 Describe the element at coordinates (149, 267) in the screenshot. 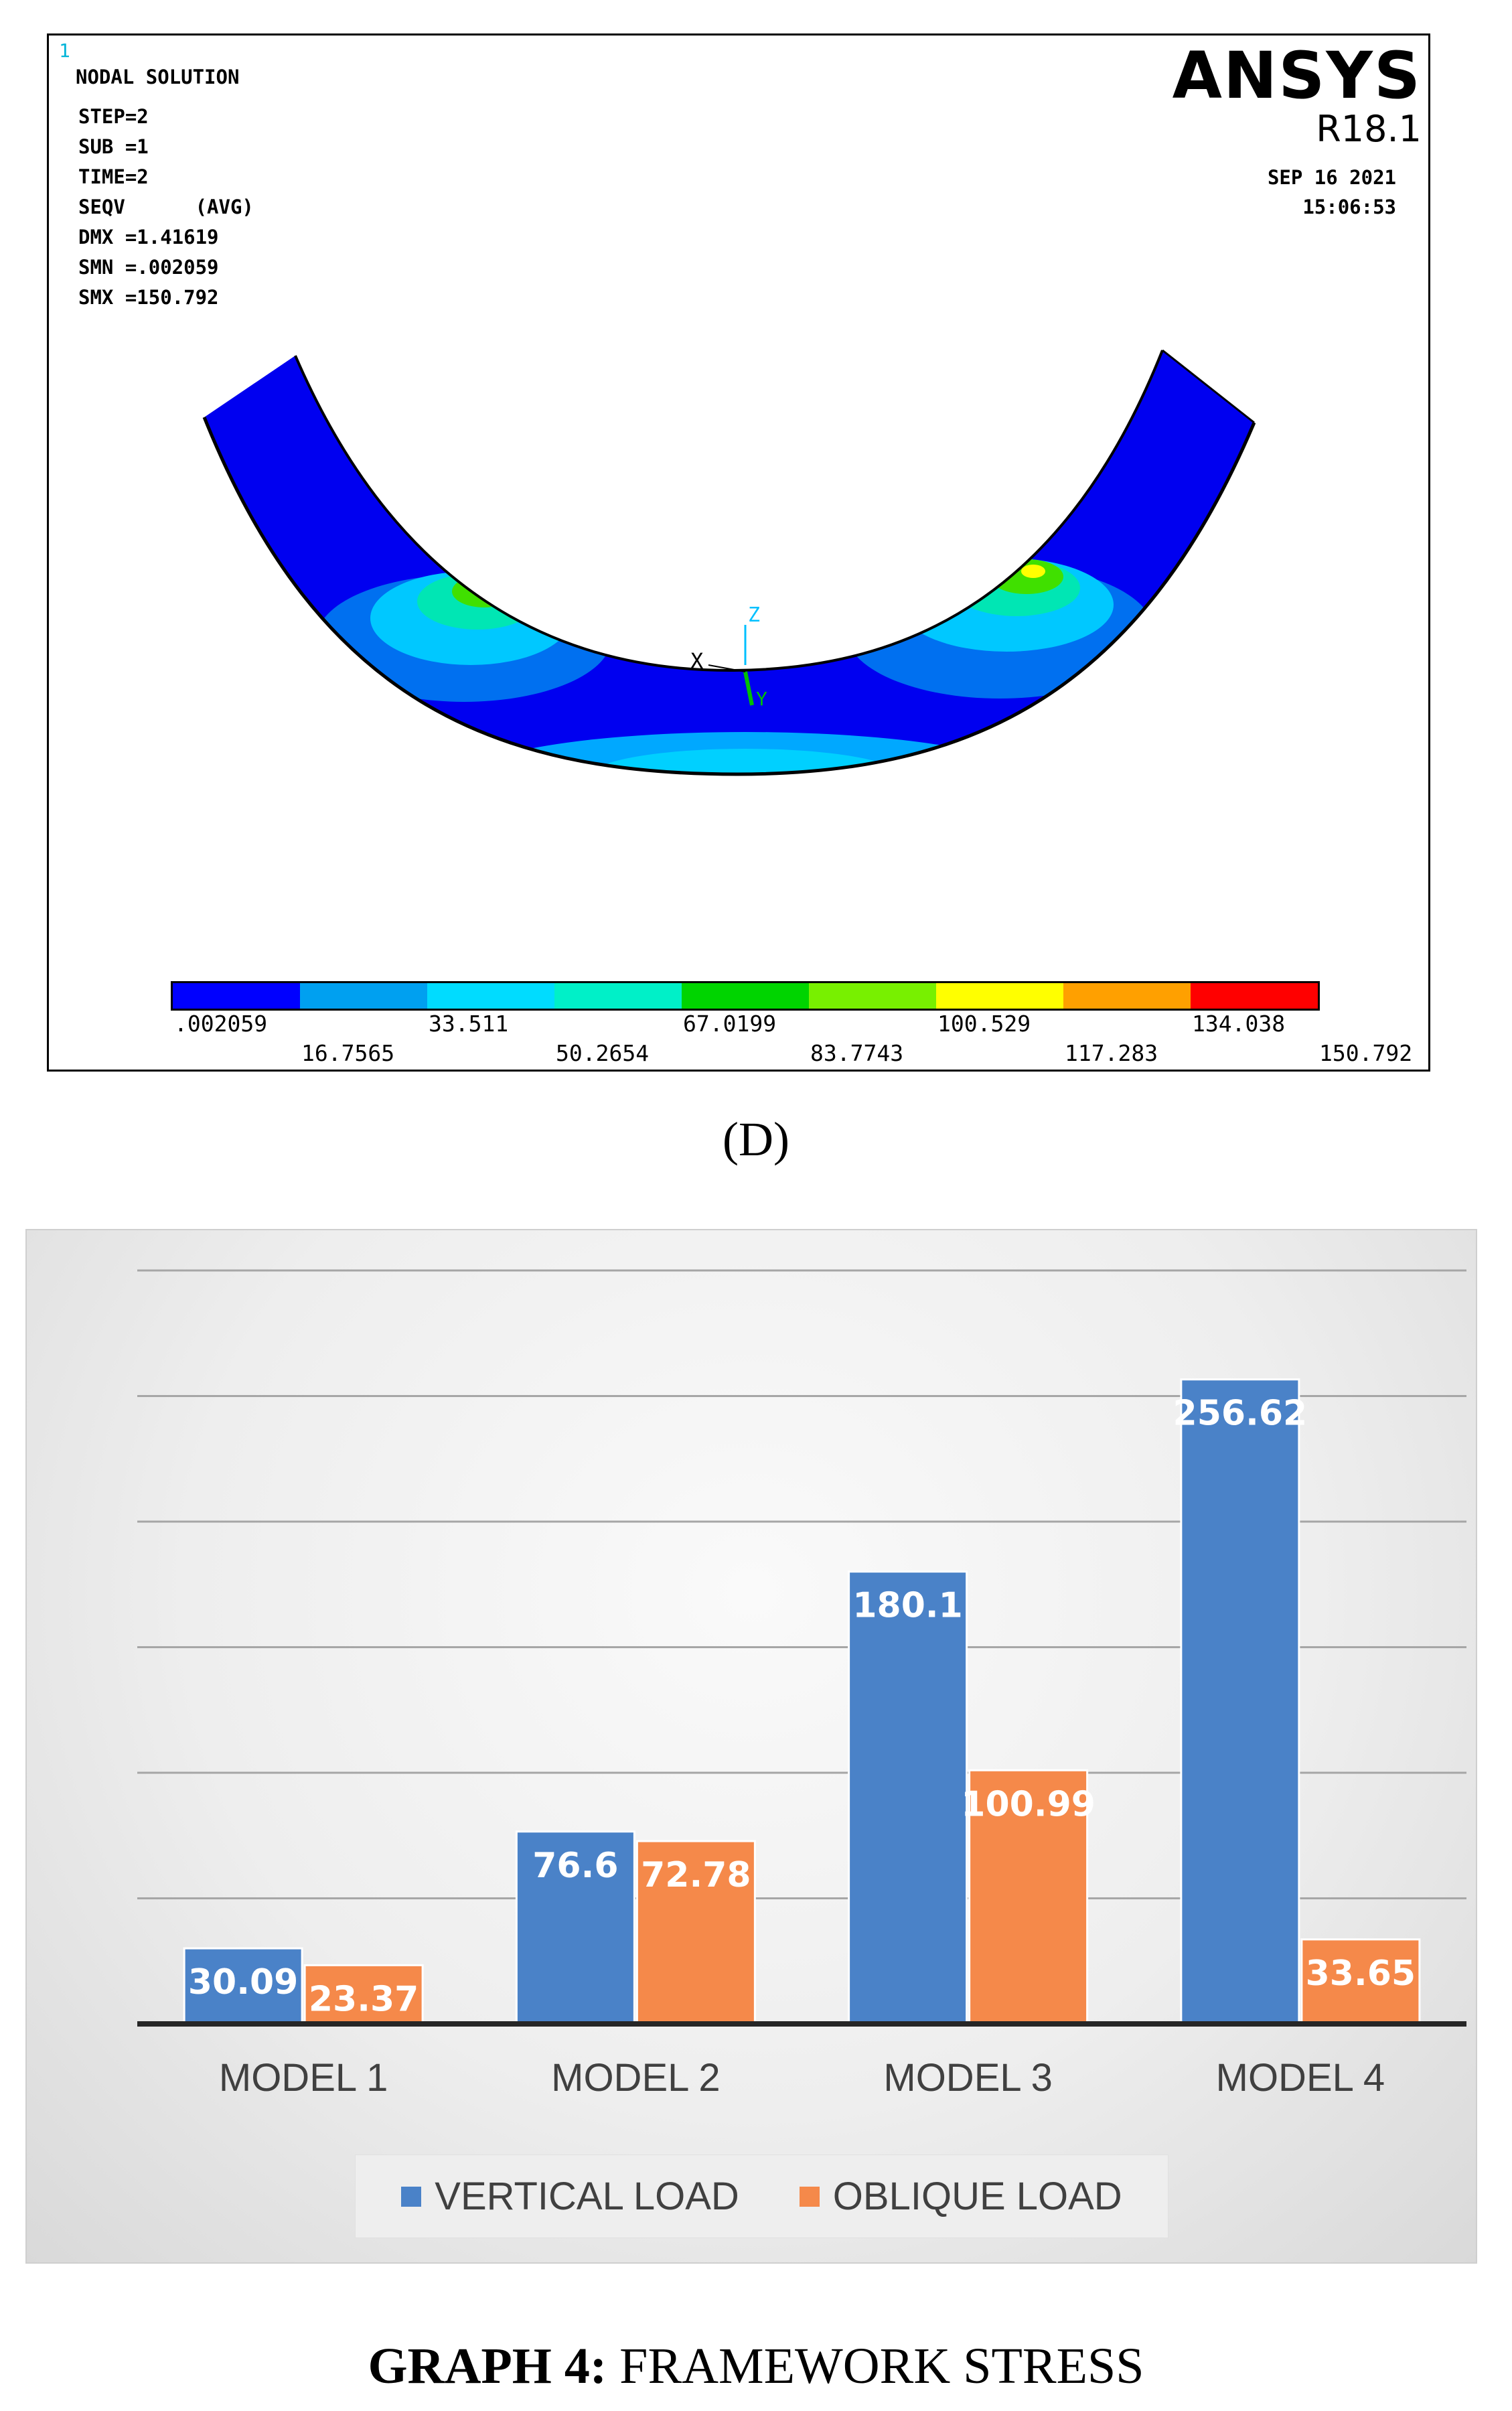

I see `param-smn: SMN =.002059` at that location.